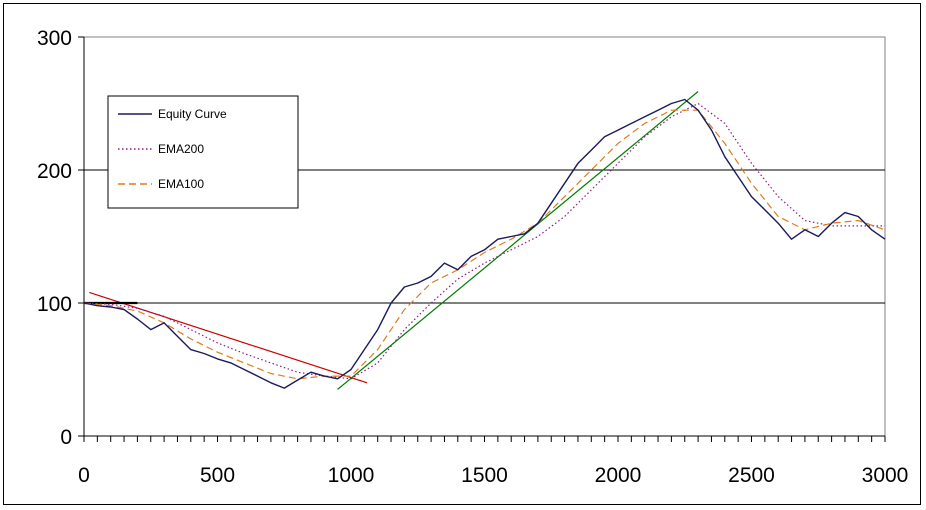 This screenshot has width=926, height=510. What do you see at coordinates (54, 171) in the screenshot?
I see `y-tick-label: 200` at bounding box center [54, 171].